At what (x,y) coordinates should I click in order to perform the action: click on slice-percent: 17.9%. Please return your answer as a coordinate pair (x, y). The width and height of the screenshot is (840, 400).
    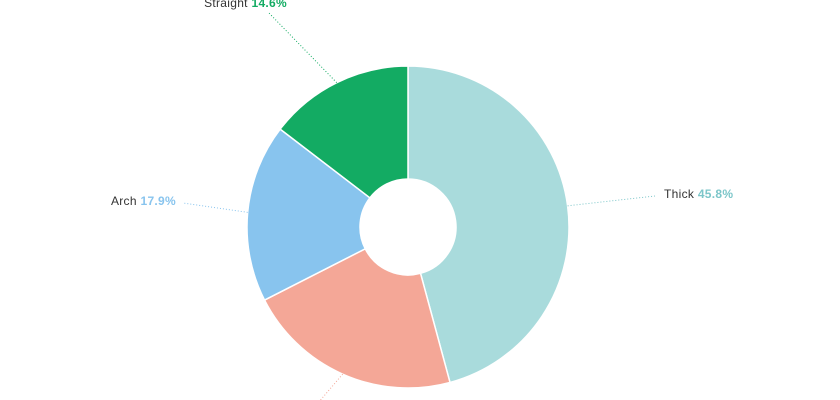
    Looking at the image, I should click on (158, 201).